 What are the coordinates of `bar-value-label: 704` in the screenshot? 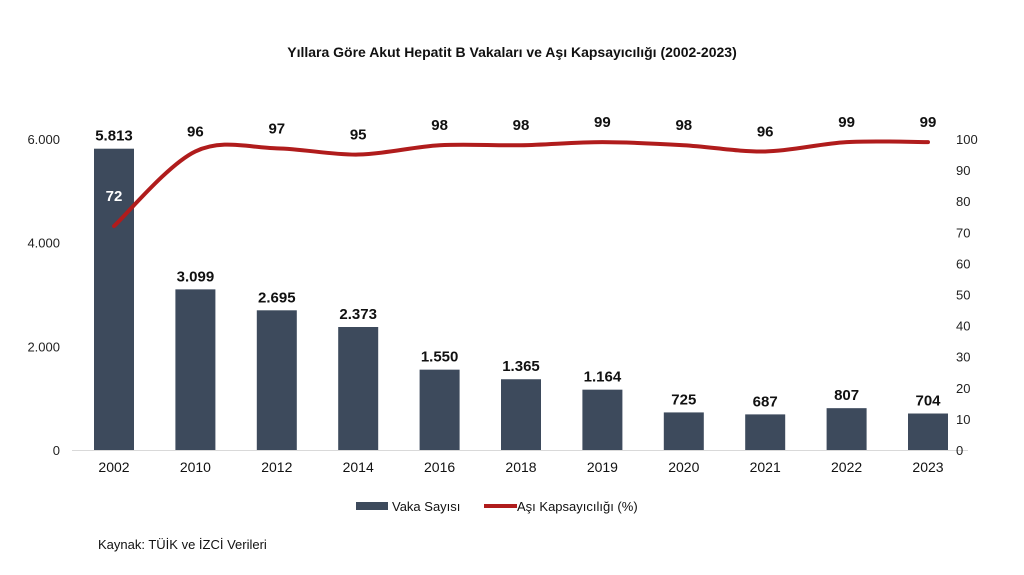 It's located at (928, 401).